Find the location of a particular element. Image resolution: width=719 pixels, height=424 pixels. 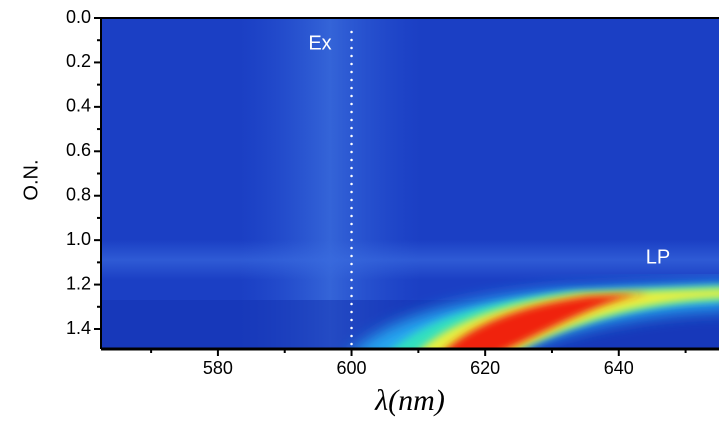

x-tick-label: 640 is located at coordinates (619, 368).